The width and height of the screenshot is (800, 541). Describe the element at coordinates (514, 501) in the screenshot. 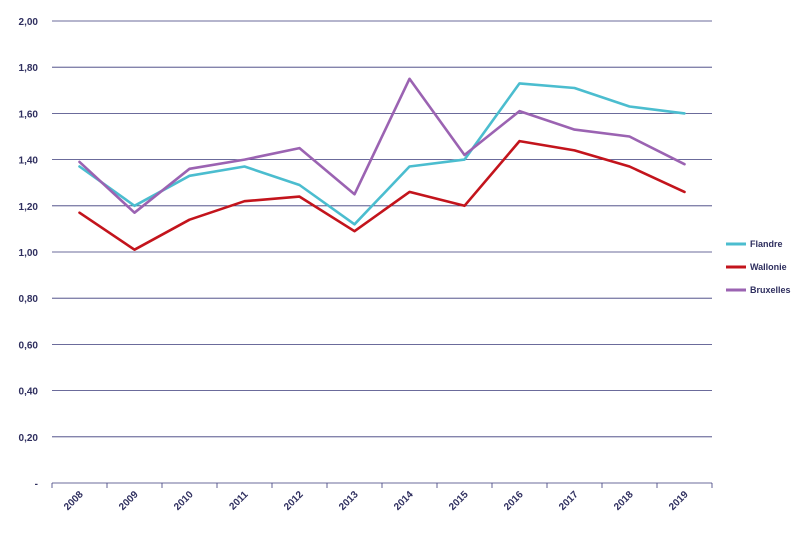

I see `x-tick-label: 2016` at that location.